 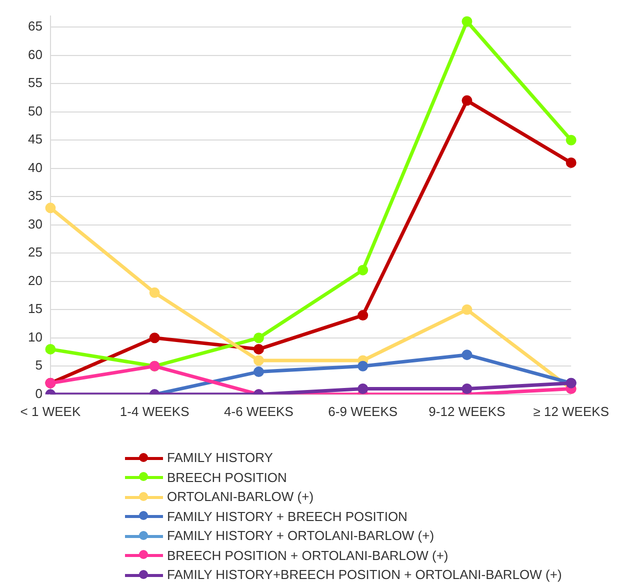 I want to click on x-tick-label: 1-4 WEEKS, so click(x=155, y=411).